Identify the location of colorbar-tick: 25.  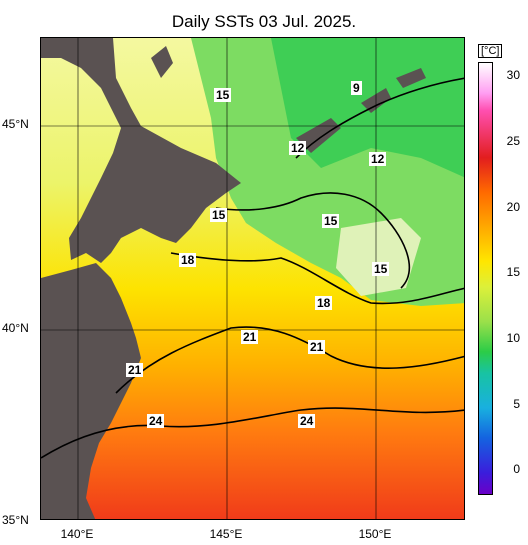
(513, 141).